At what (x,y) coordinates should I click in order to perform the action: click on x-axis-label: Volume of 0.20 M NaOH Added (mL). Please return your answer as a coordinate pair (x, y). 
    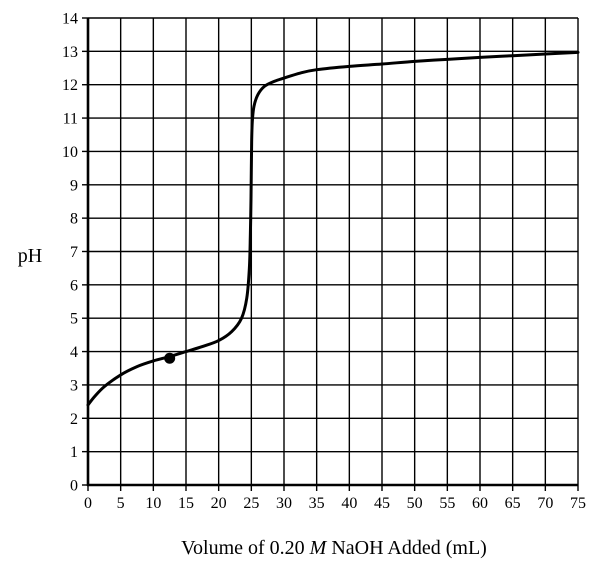
    Looking at the image, I should click on (334, 548).